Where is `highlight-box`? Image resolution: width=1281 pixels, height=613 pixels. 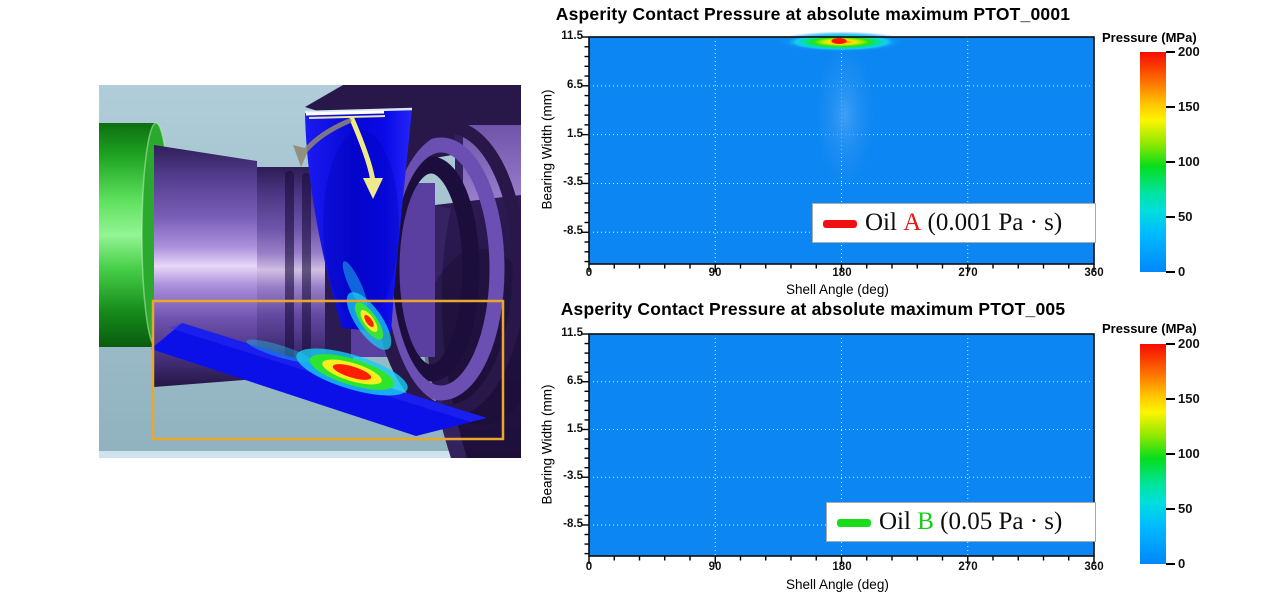
highlight-box is located at coordinates (328, 370).